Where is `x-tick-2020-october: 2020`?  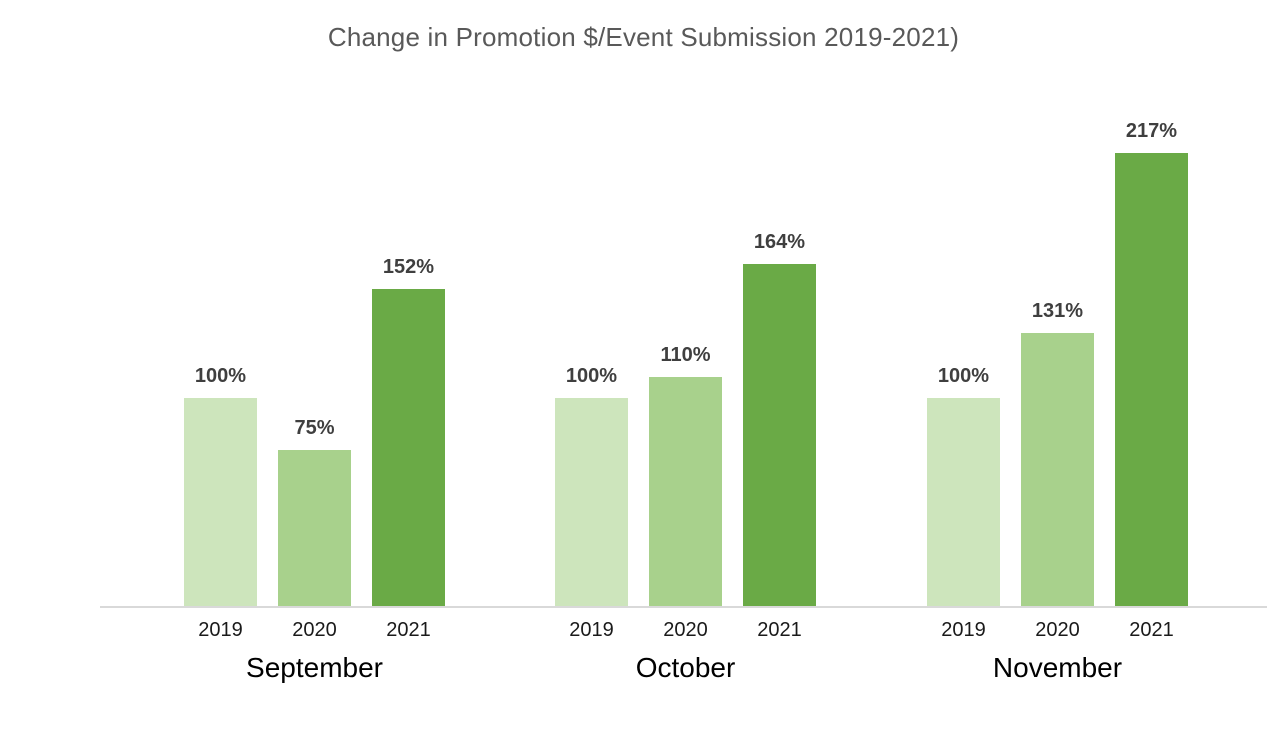
x-tick-2020-october: 2020 is located at coordinates (685, 630).